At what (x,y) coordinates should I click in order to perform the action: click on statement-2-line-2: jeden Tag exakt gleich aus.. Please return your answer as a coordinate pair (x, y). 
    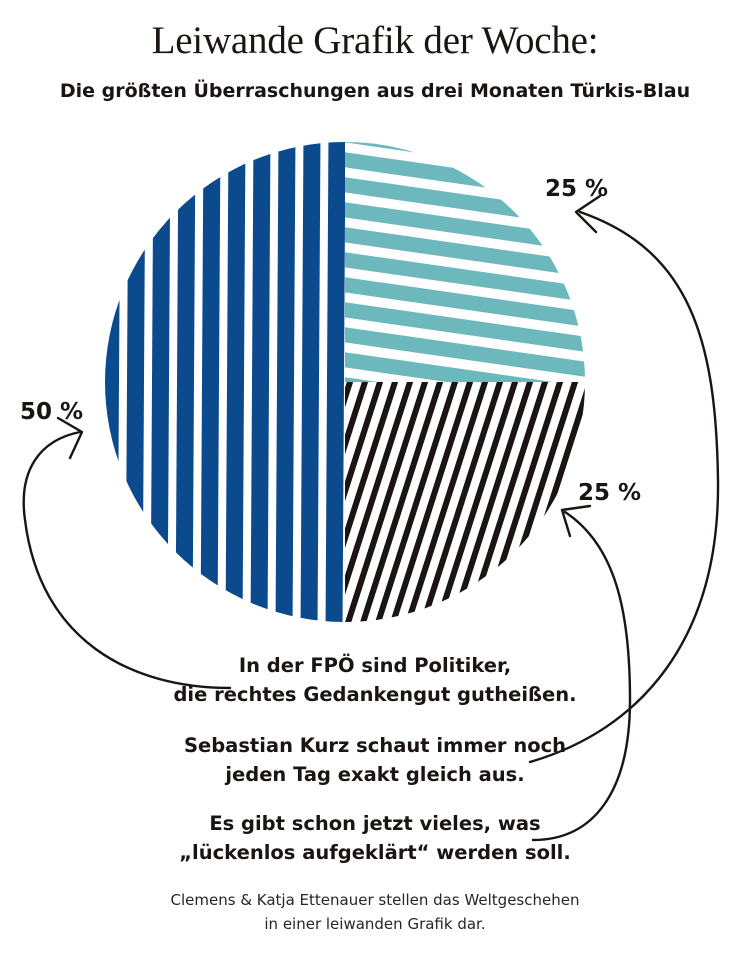
    Looking at the image, I should click on (375, 774).